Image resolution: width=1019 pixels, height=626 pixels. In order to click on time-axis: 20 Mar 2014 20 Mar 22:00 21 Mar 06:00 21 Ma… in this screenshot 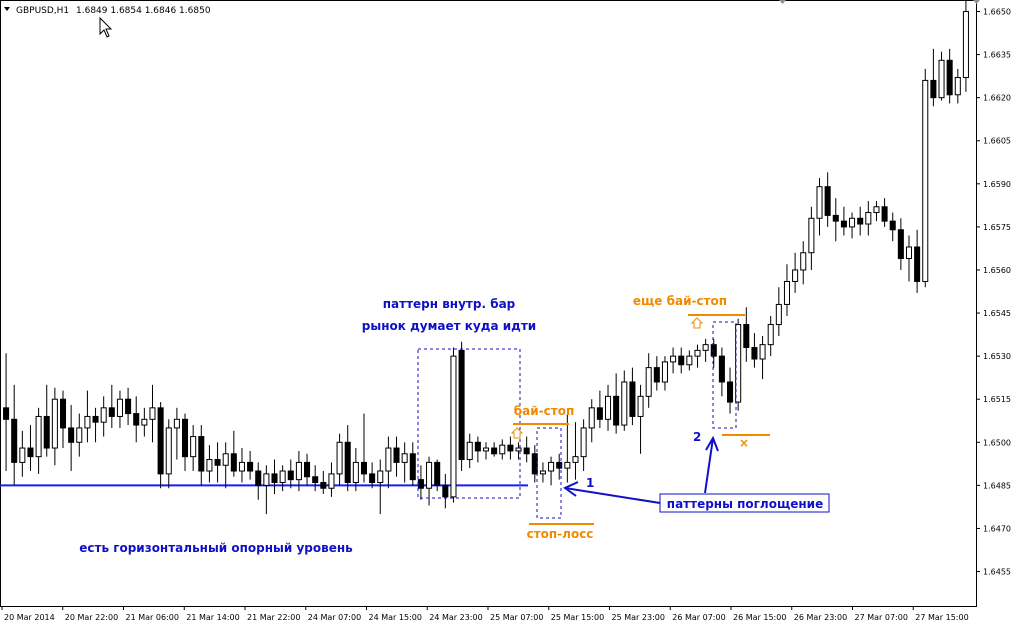, I will do `click(485, 614)`.